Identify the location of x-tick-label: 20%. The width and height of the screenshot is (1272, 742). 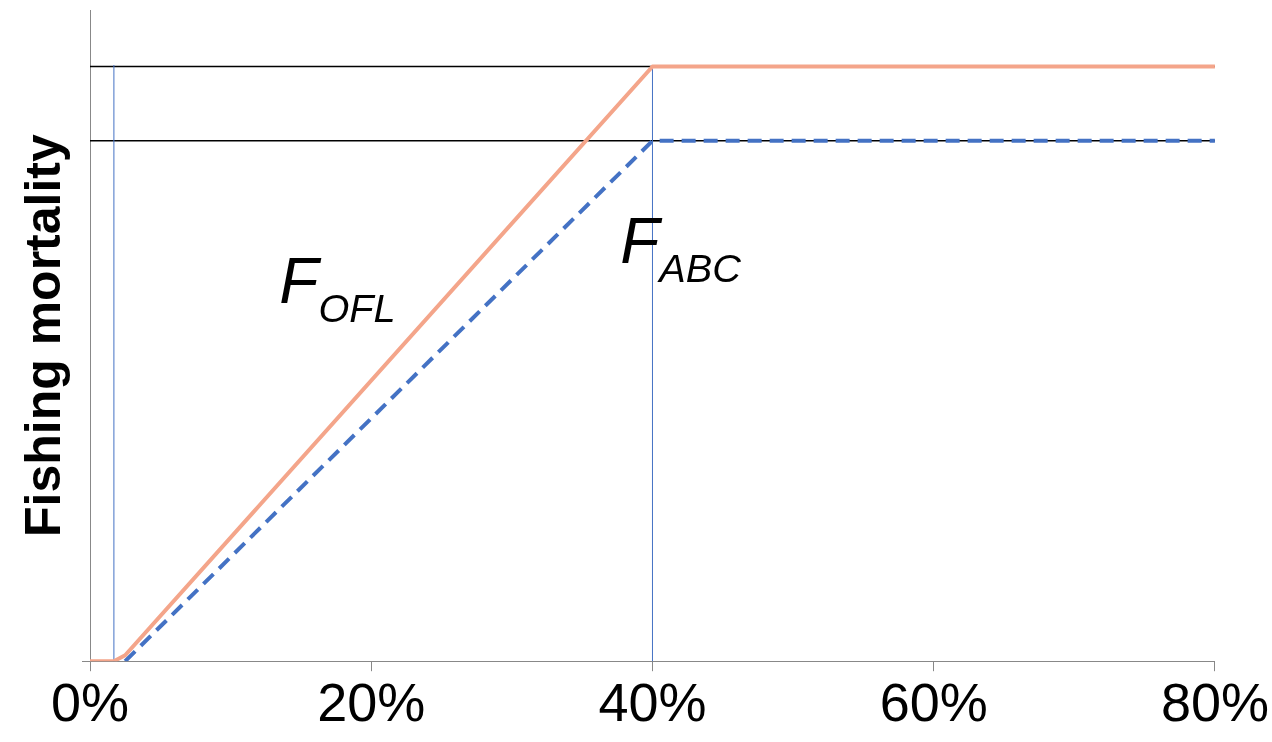
(371, 702).